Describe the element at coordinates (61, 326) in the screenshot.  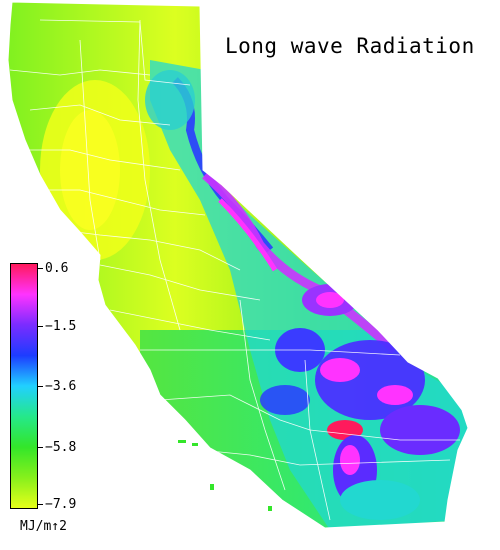
I see `legend-tick-2: −1.5` at that location.